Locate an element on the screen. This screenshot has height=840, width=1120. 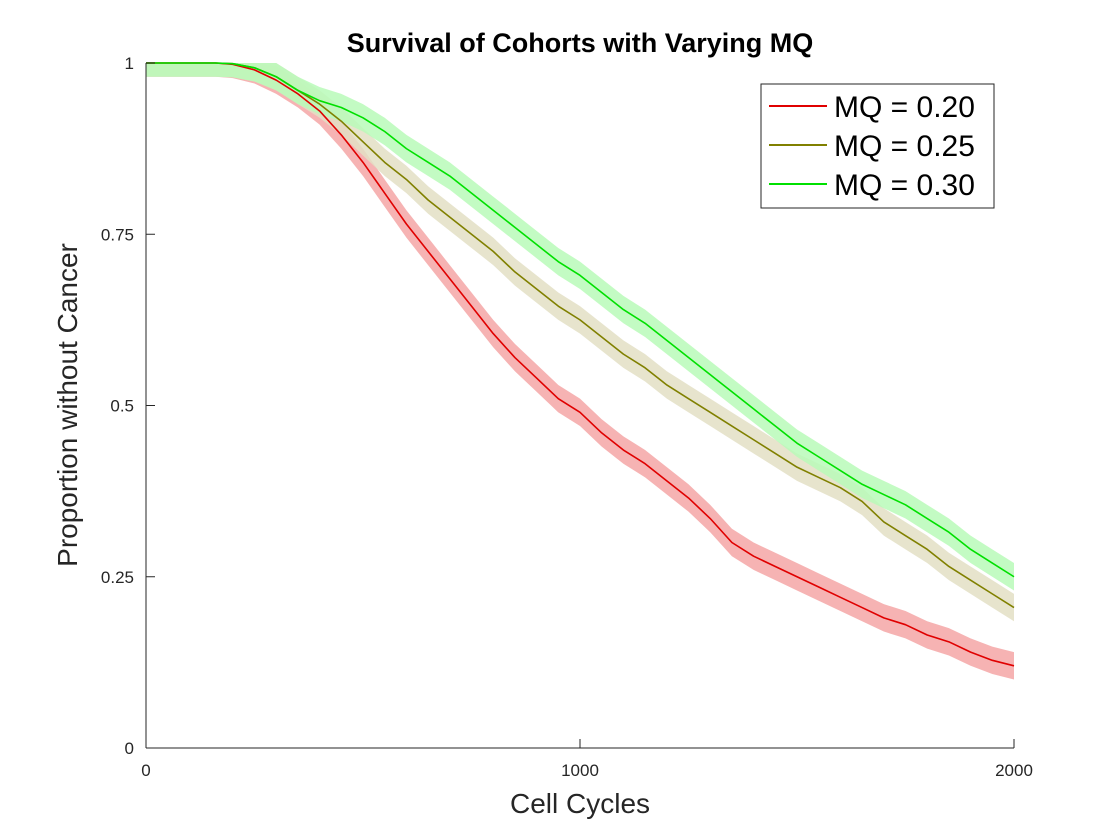
x-axis-label: Cell Cycles is located at coordinates (580, 803).